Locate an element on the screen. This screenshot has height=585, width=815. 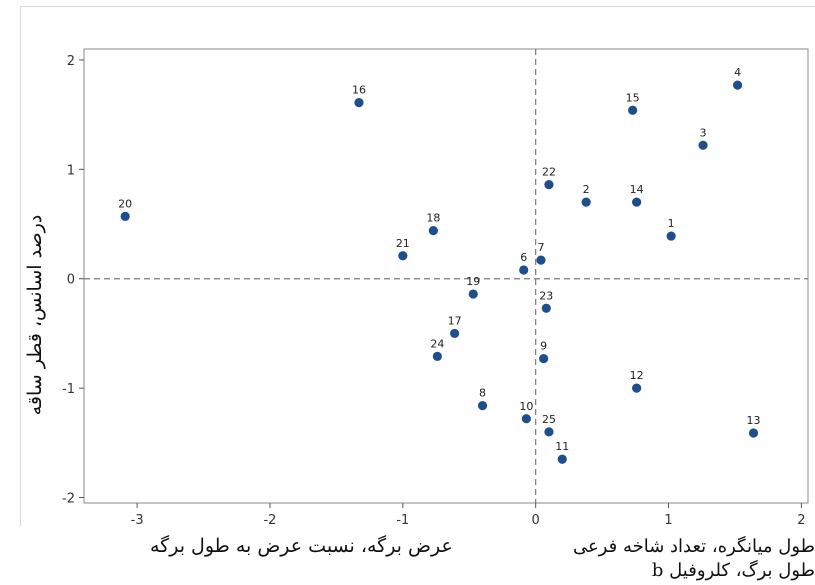
data-point-label: 3 is located at coordinates (703, 132).